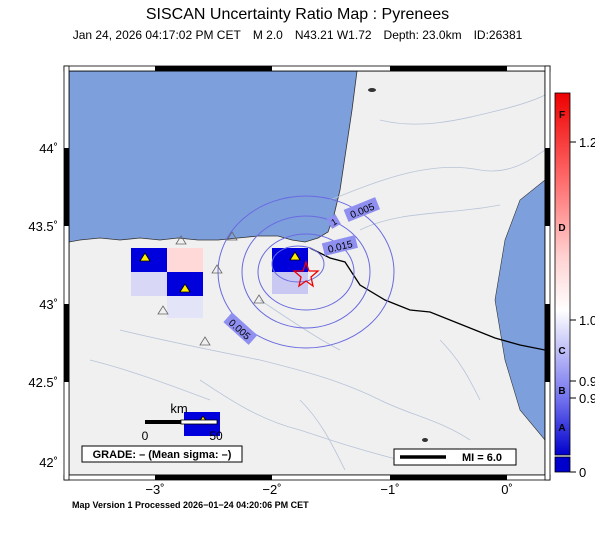  What do you see at coordinates (422, 35) in the screenshot?
I see `event-depth: Depth: 23.0km` at bounding box center [422, 35].